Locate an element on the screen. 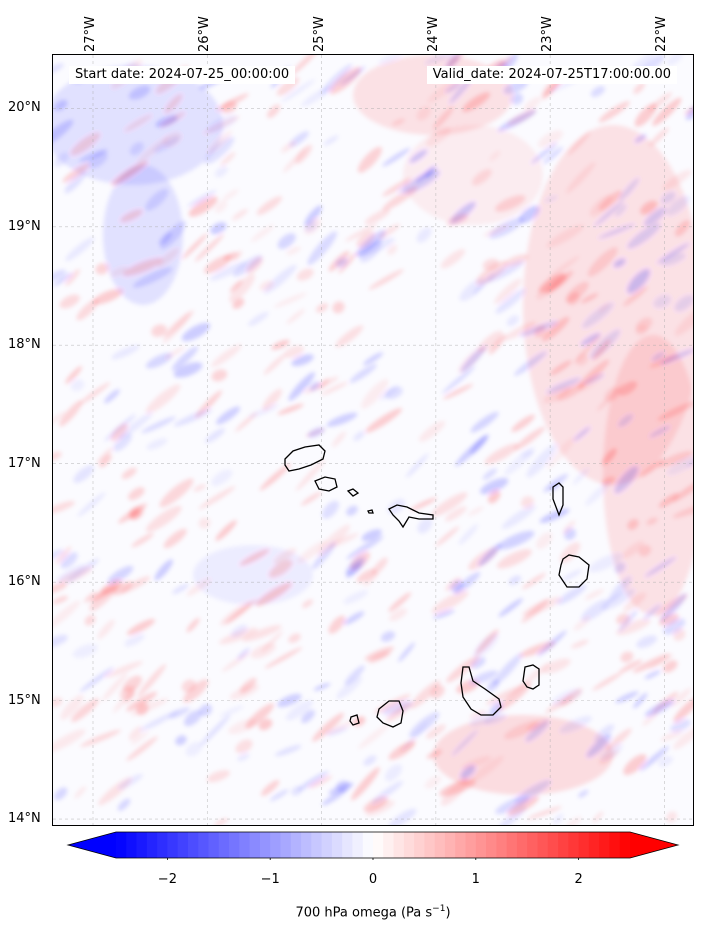 This screenshot has height=936, width=703. colorbar-tick-label: 1 is located at coordinates (475, 879).